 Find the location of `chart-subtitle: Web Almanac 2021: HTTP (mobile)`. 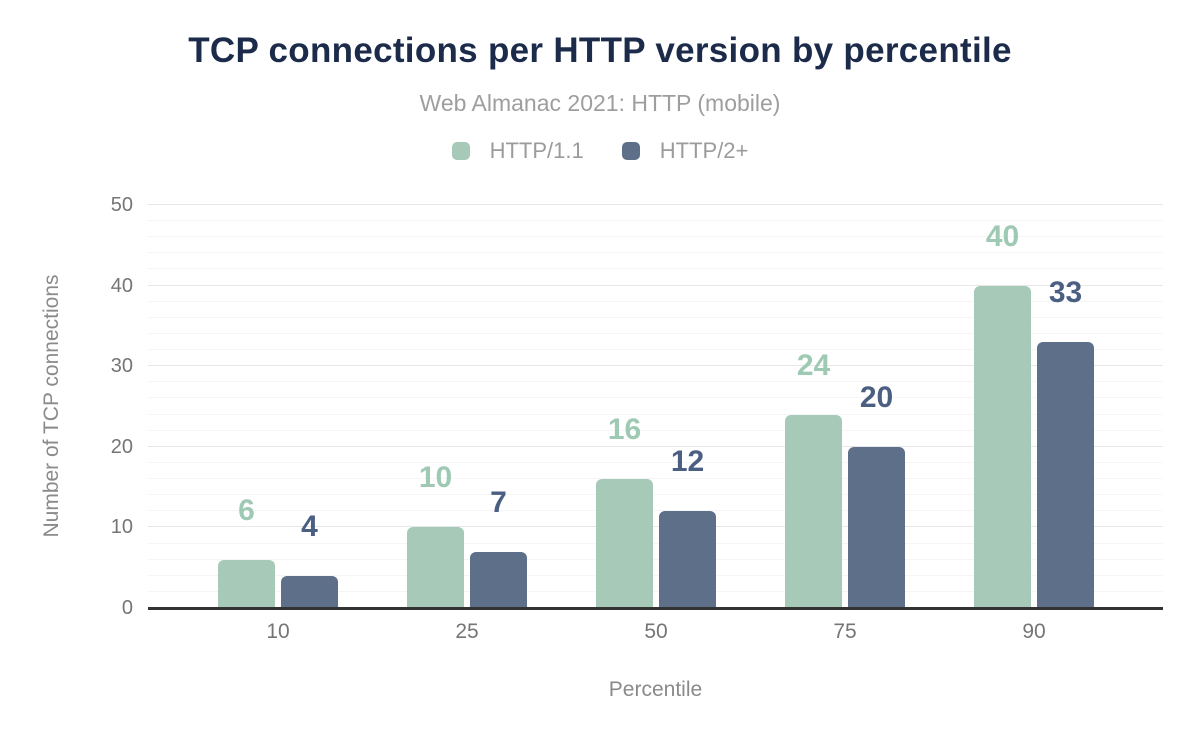

chart-subtitle: Web Almanac 2021: HTTP (mobile) is located at coordinates (600, 103).